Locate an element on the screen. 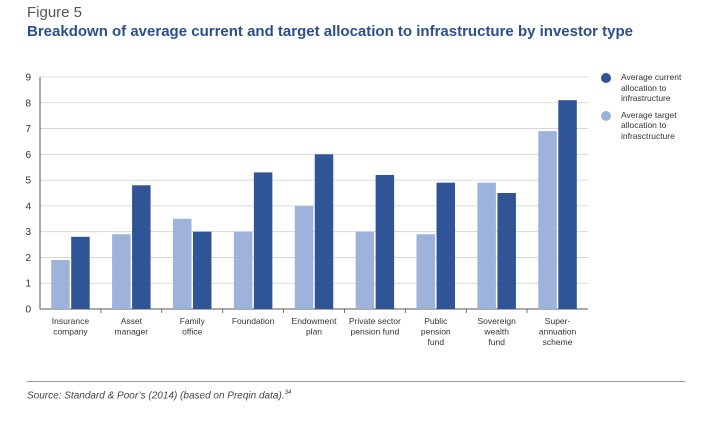  x-tick-label: wealth is located at coordinates (496, 332).